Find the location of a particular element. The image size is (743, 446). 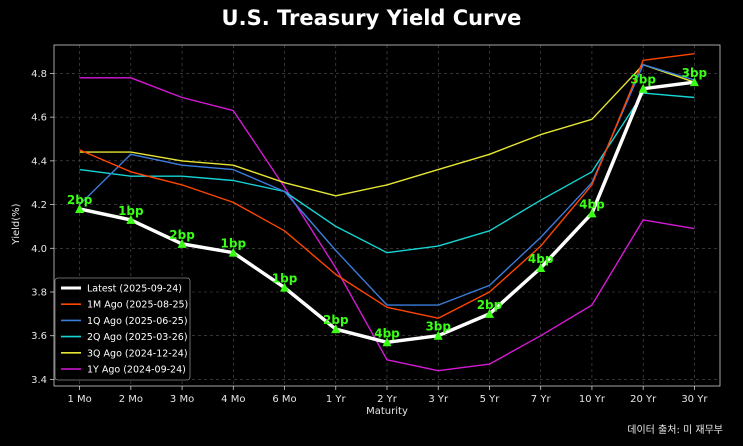

x-tick-label: 6 Mo is located at coordinates (284, 399).